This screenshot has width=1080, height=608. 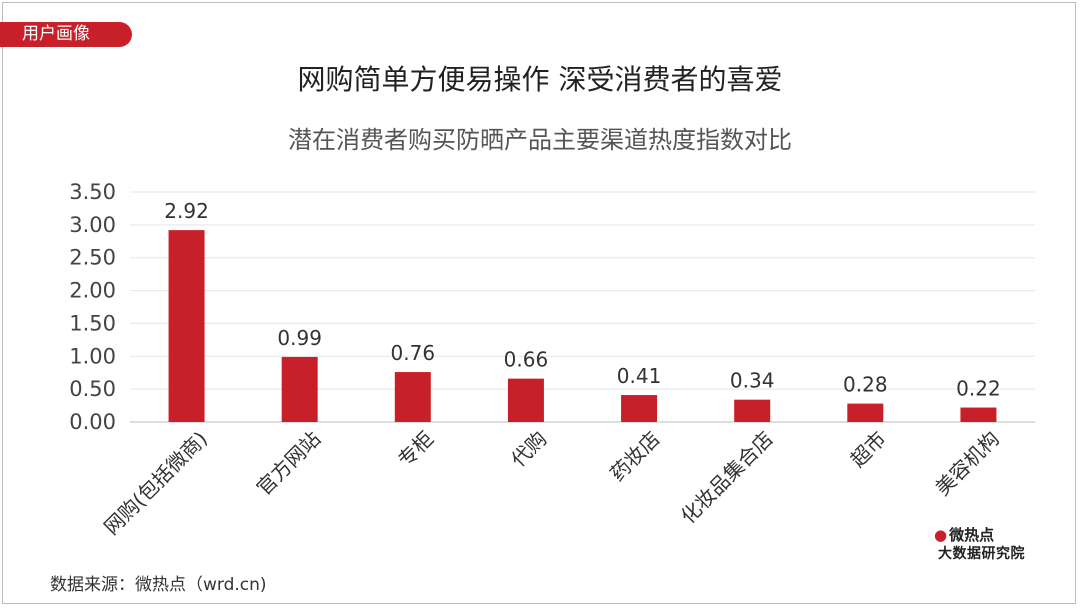 What do you see at coordinates (289, 464) in the screenshot?
I see `x-tick-label: 官方网站` at bounding box center [289, 464].